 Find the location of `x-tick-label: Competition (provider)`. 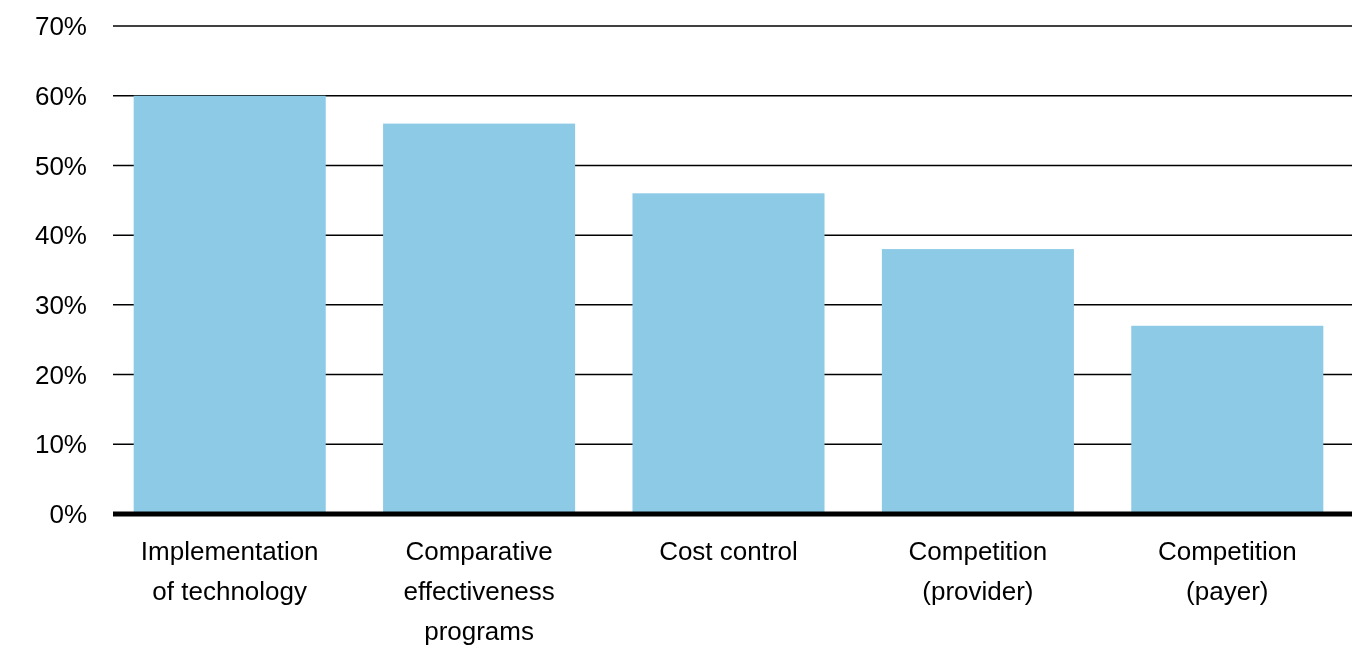

x-tick-label: Competition (provider) is located at coordinates (978, 571).